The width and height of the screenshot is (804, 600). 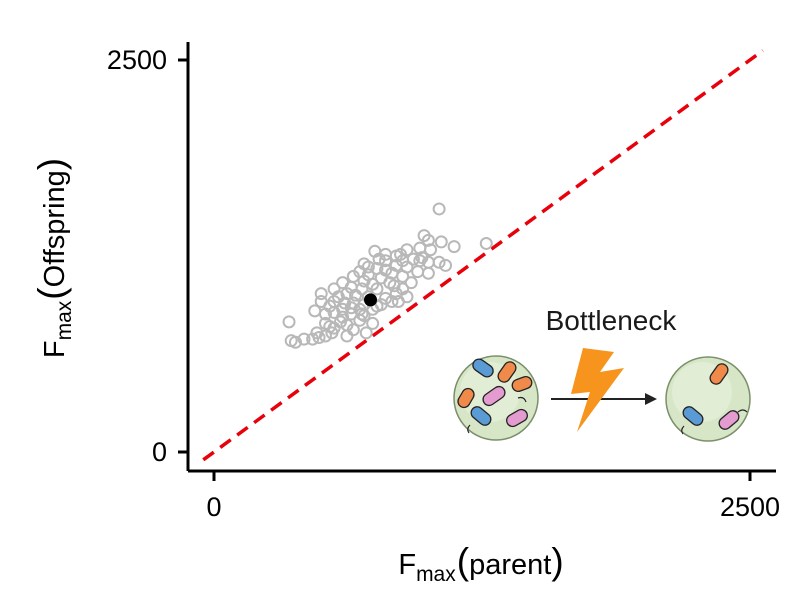 What do you see at coordinates (436, 574) in the screenshot?
I see `x-title-sub: max` at bounding box center [436, 574].